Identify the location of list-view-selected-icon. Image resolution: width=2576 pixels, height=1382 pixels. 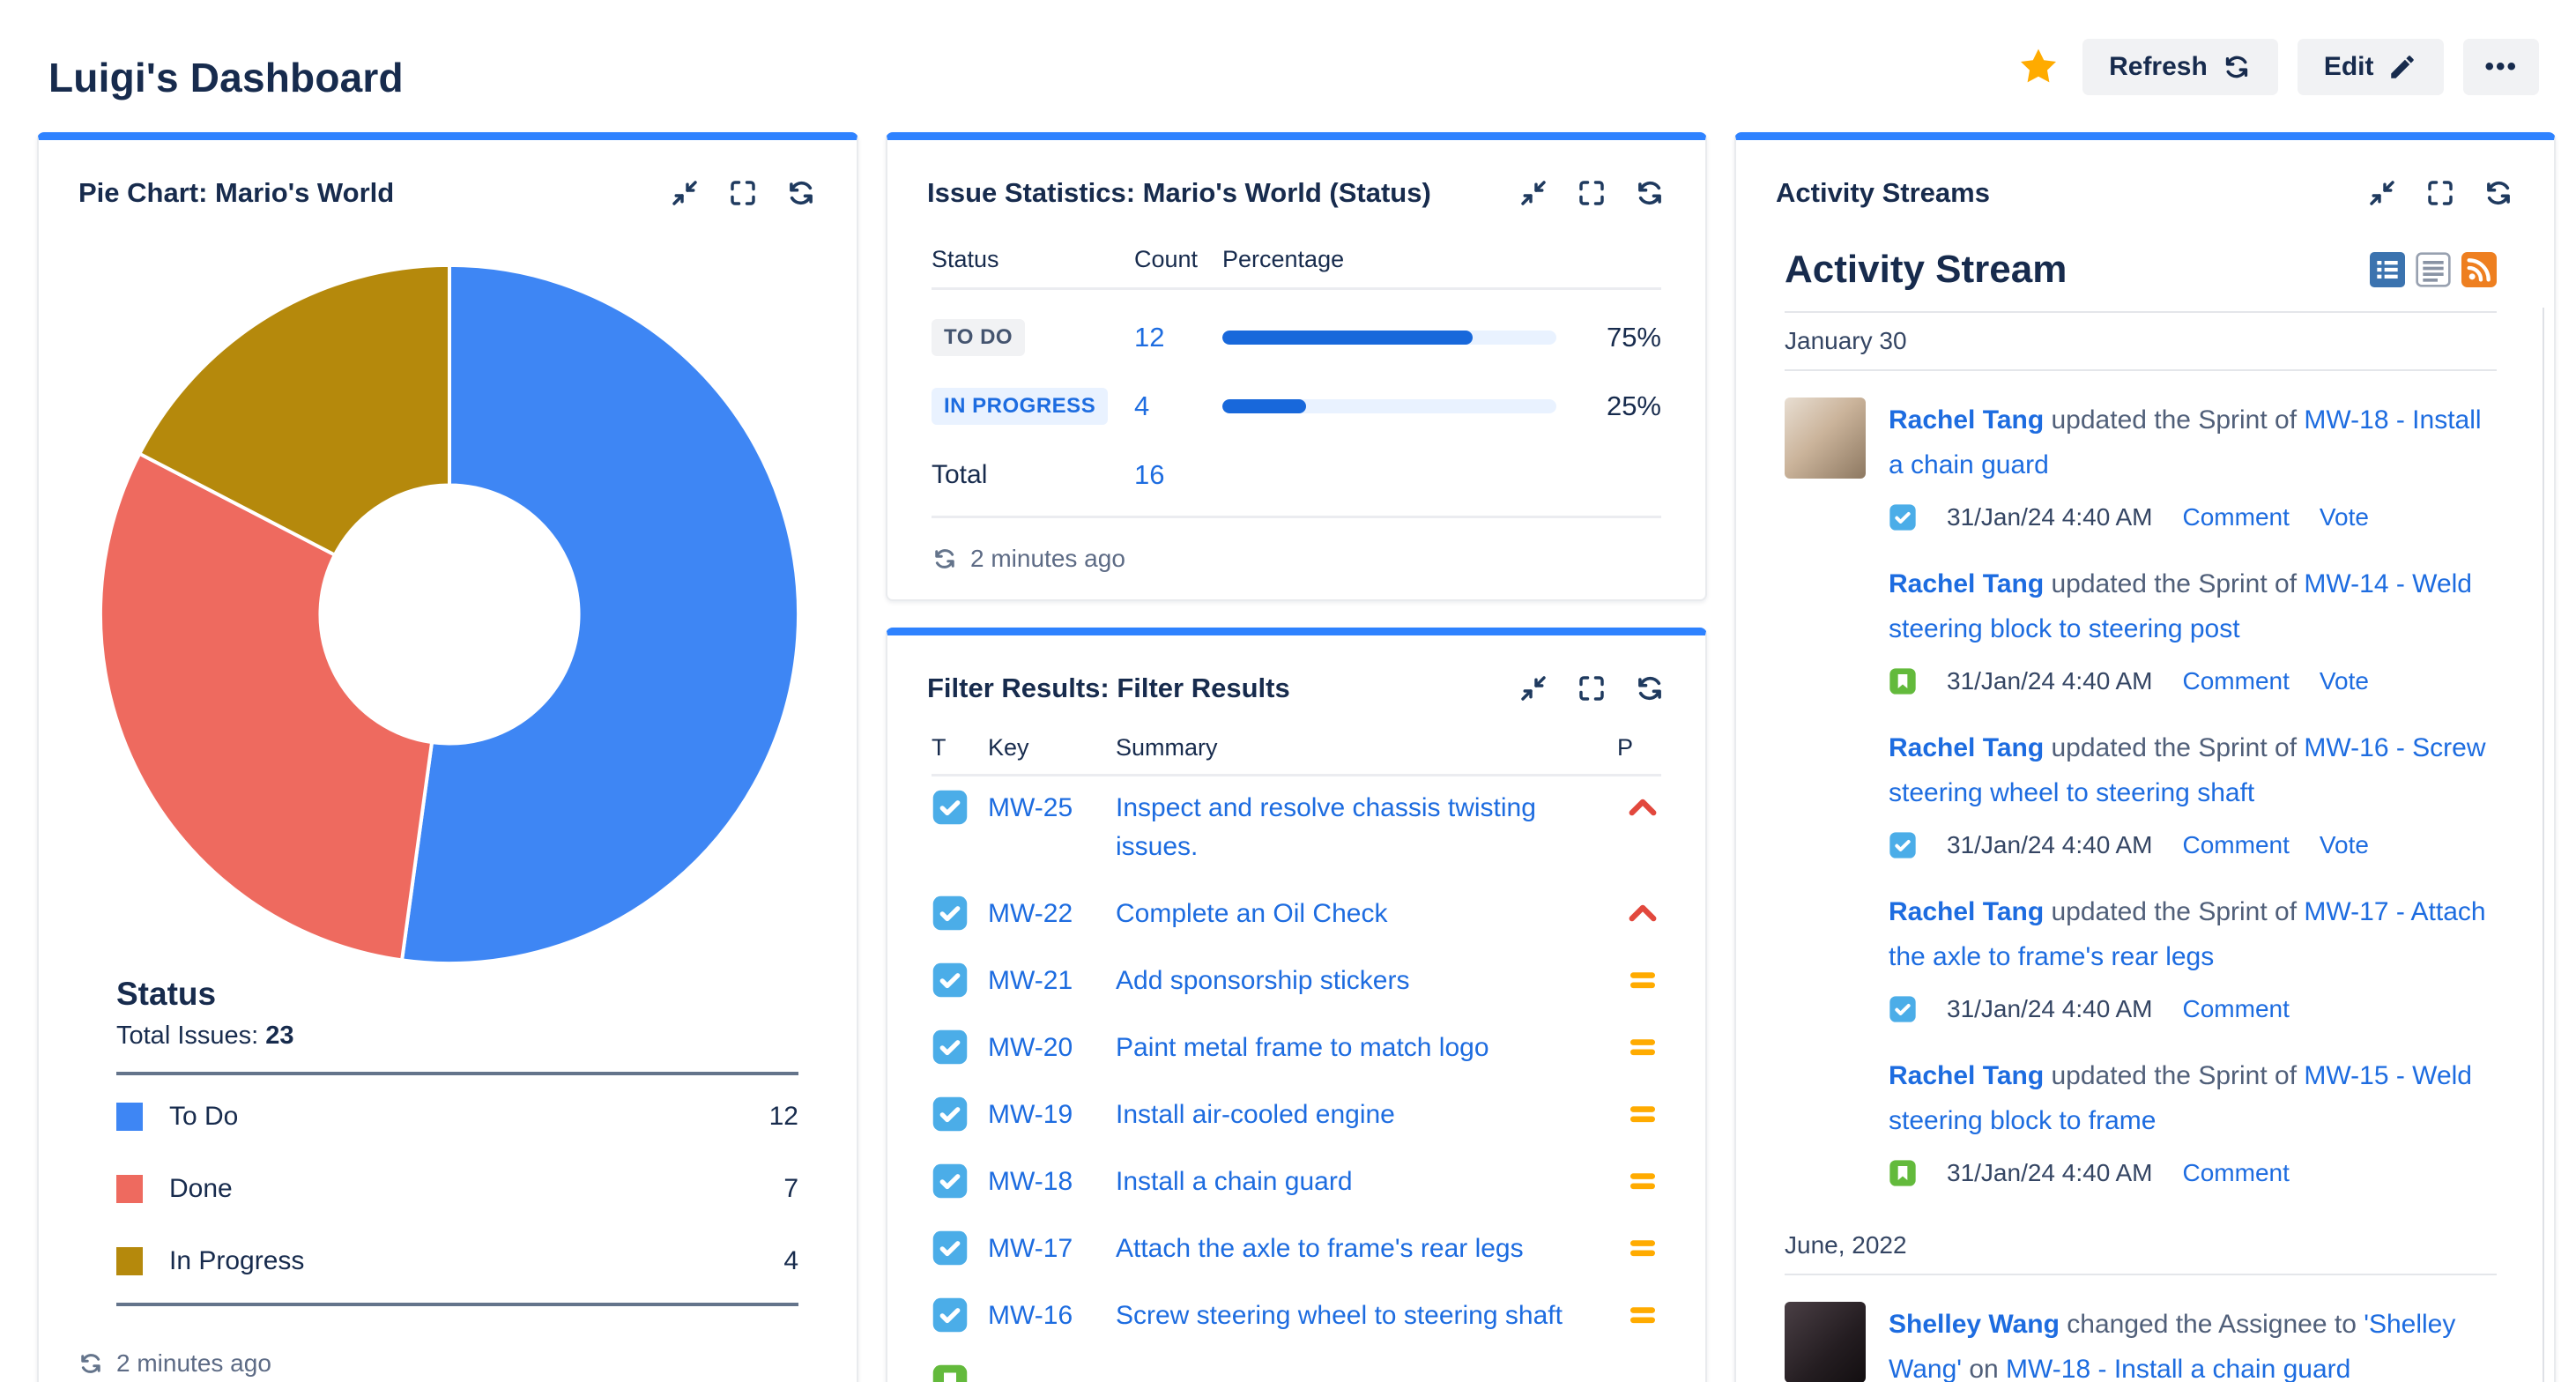
(2387, 269).